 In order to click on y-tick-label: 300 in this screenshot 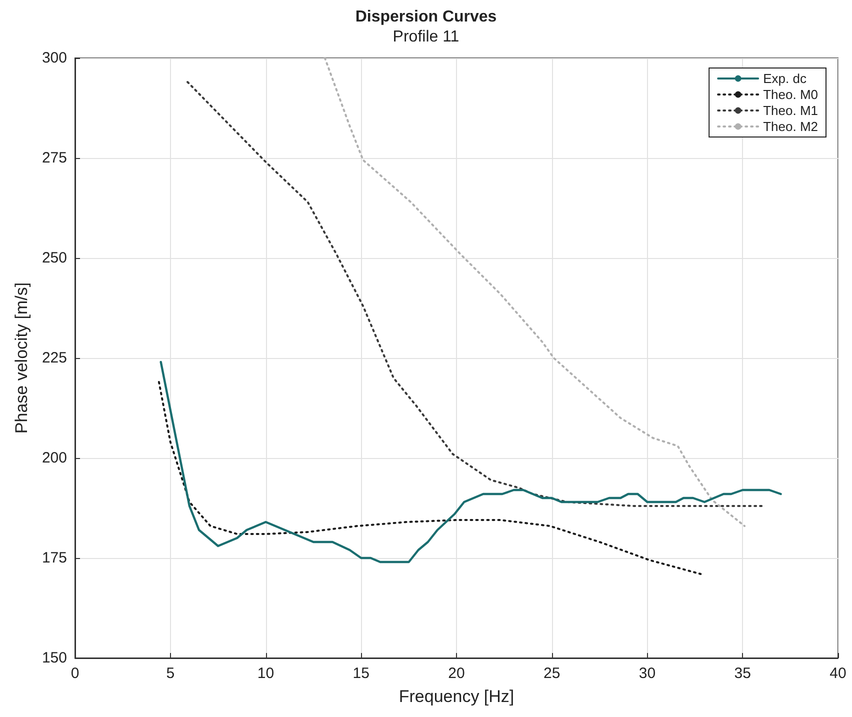, I will do `click(54, 58)`.